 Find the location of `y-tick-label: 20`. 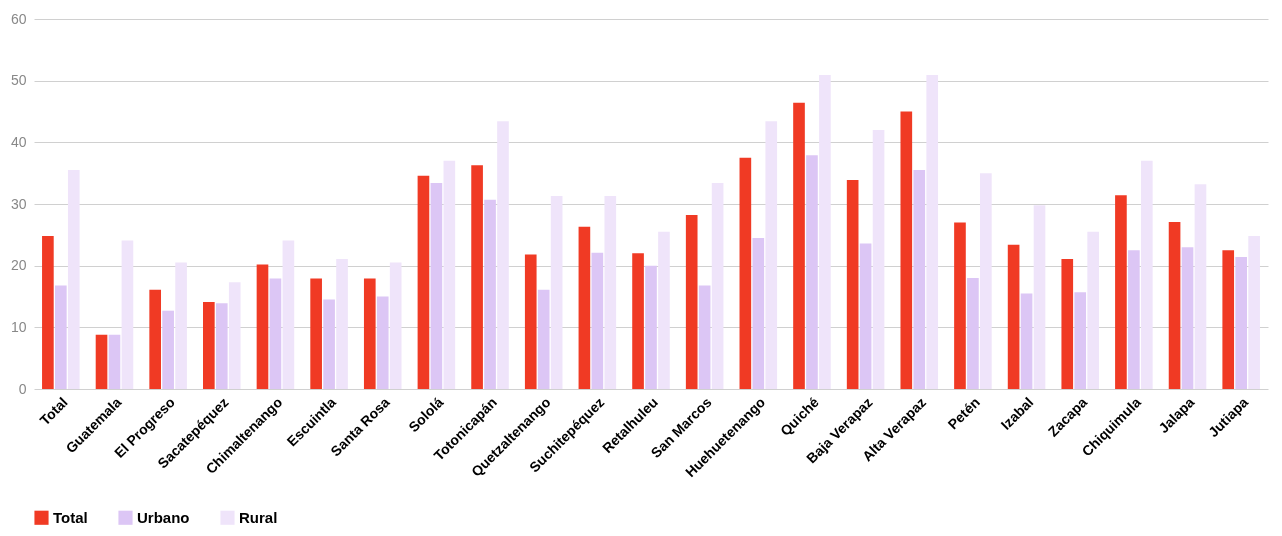

y-tick-label: 20 is located at coordinates (18, 265).